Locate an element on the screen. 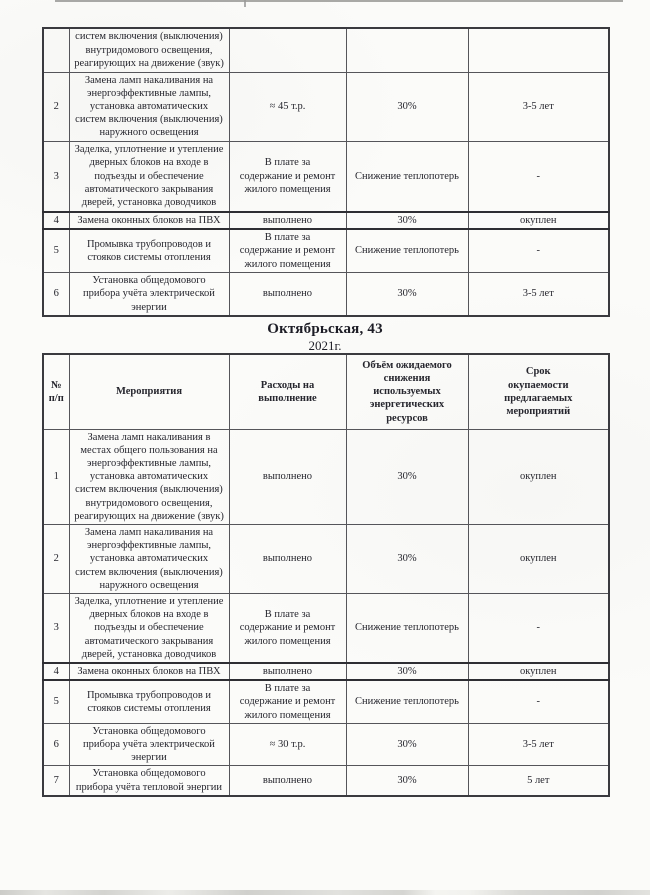 This screenshot has height=895, width=650. header-cost: Расходы на выполнение is located at coordinates (287, 391).